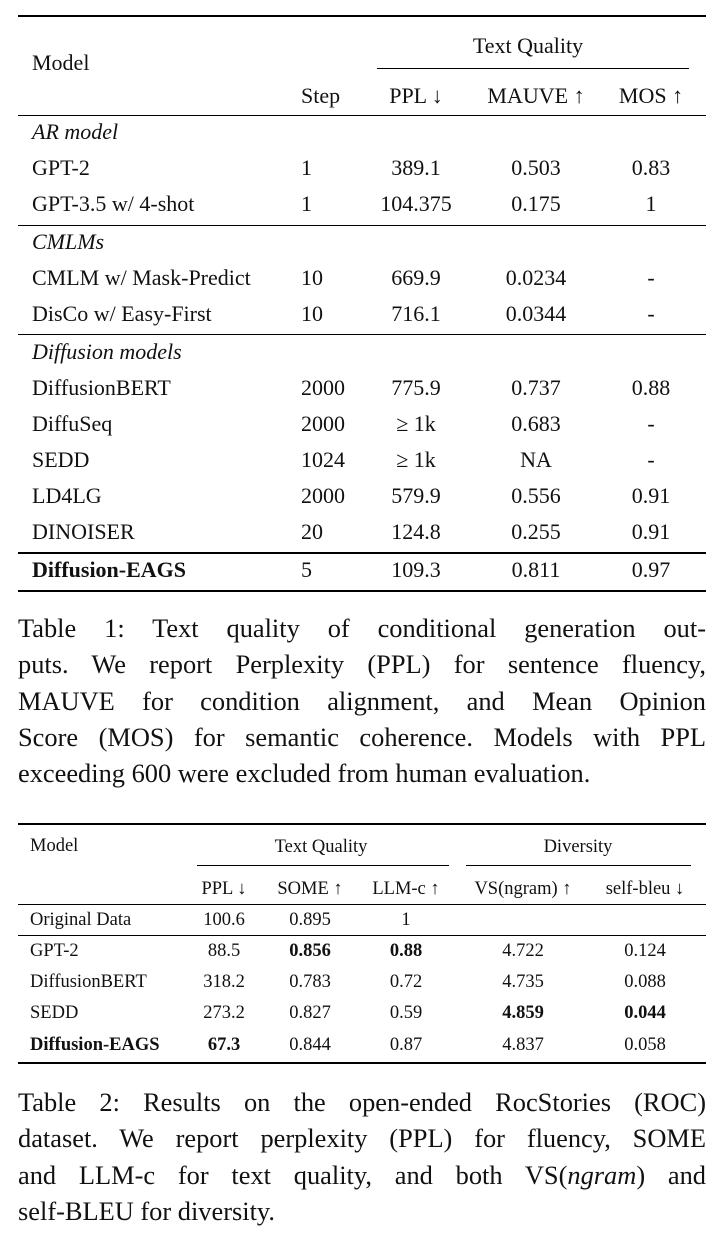 Image resolution: width=725 pixels, height=1236 pixels. Describe the element at coordinates (416, 387) in the screenshot. I see `ppl-value: 775.9` at that location.